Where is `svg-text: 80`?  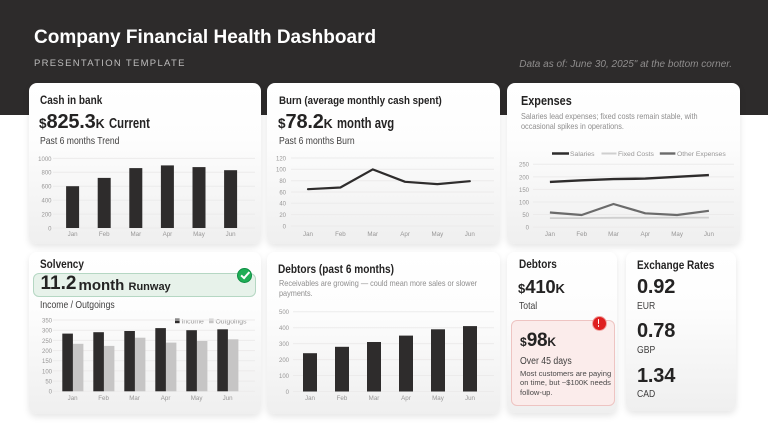 svg-text: 80 is located at coordinates (282, 182).